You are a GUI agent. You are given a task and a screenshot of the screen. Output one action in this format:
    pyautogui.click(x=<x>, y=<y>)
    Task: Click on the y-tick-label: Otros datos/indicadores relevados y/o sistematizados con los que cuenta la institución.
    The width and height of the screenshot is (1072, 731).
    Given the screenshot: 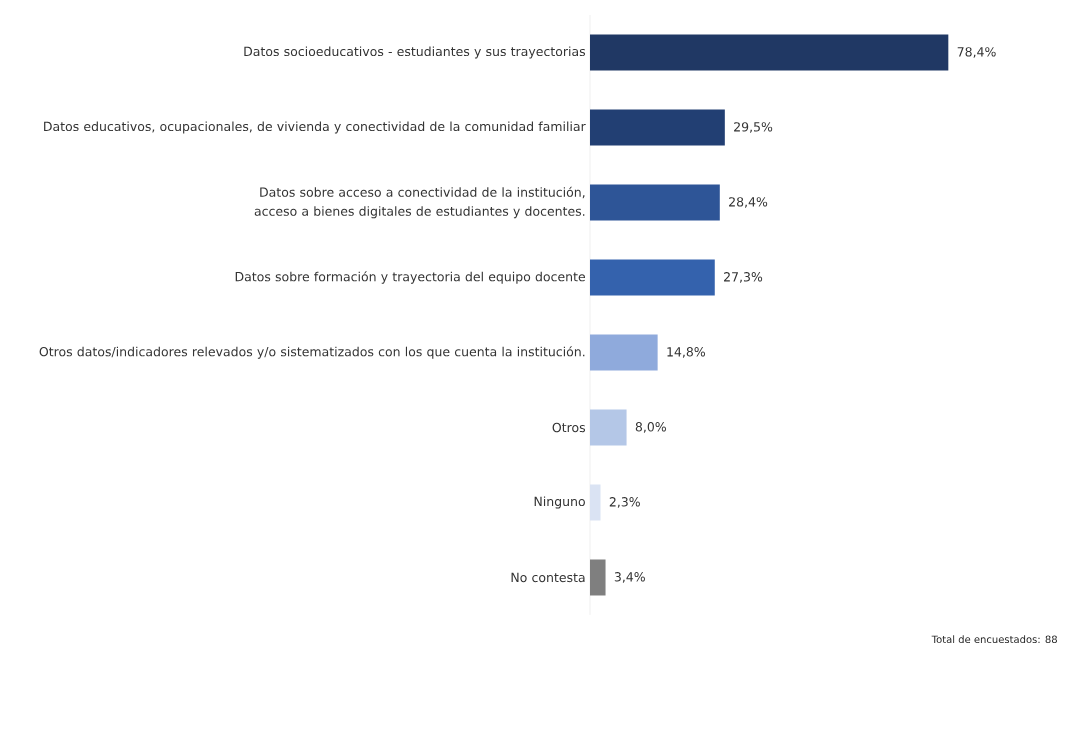 What is the action you would take?
    pyautogui.click(x=312, y=352)
    